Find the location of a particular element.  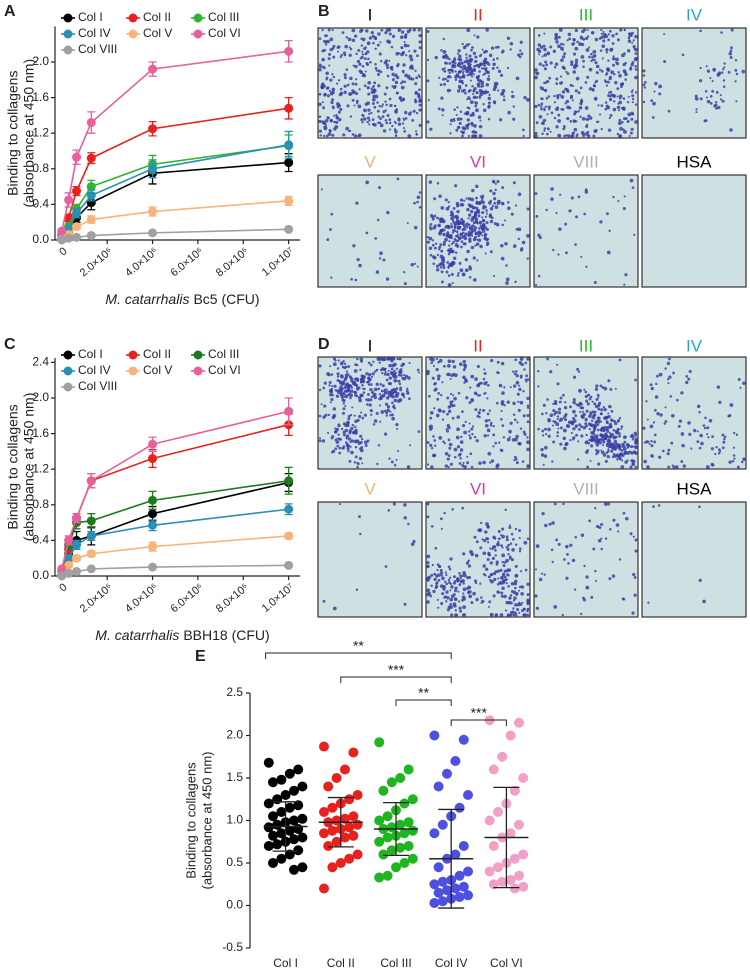

micrograph-label: IV is located at coordinates (694, 14).